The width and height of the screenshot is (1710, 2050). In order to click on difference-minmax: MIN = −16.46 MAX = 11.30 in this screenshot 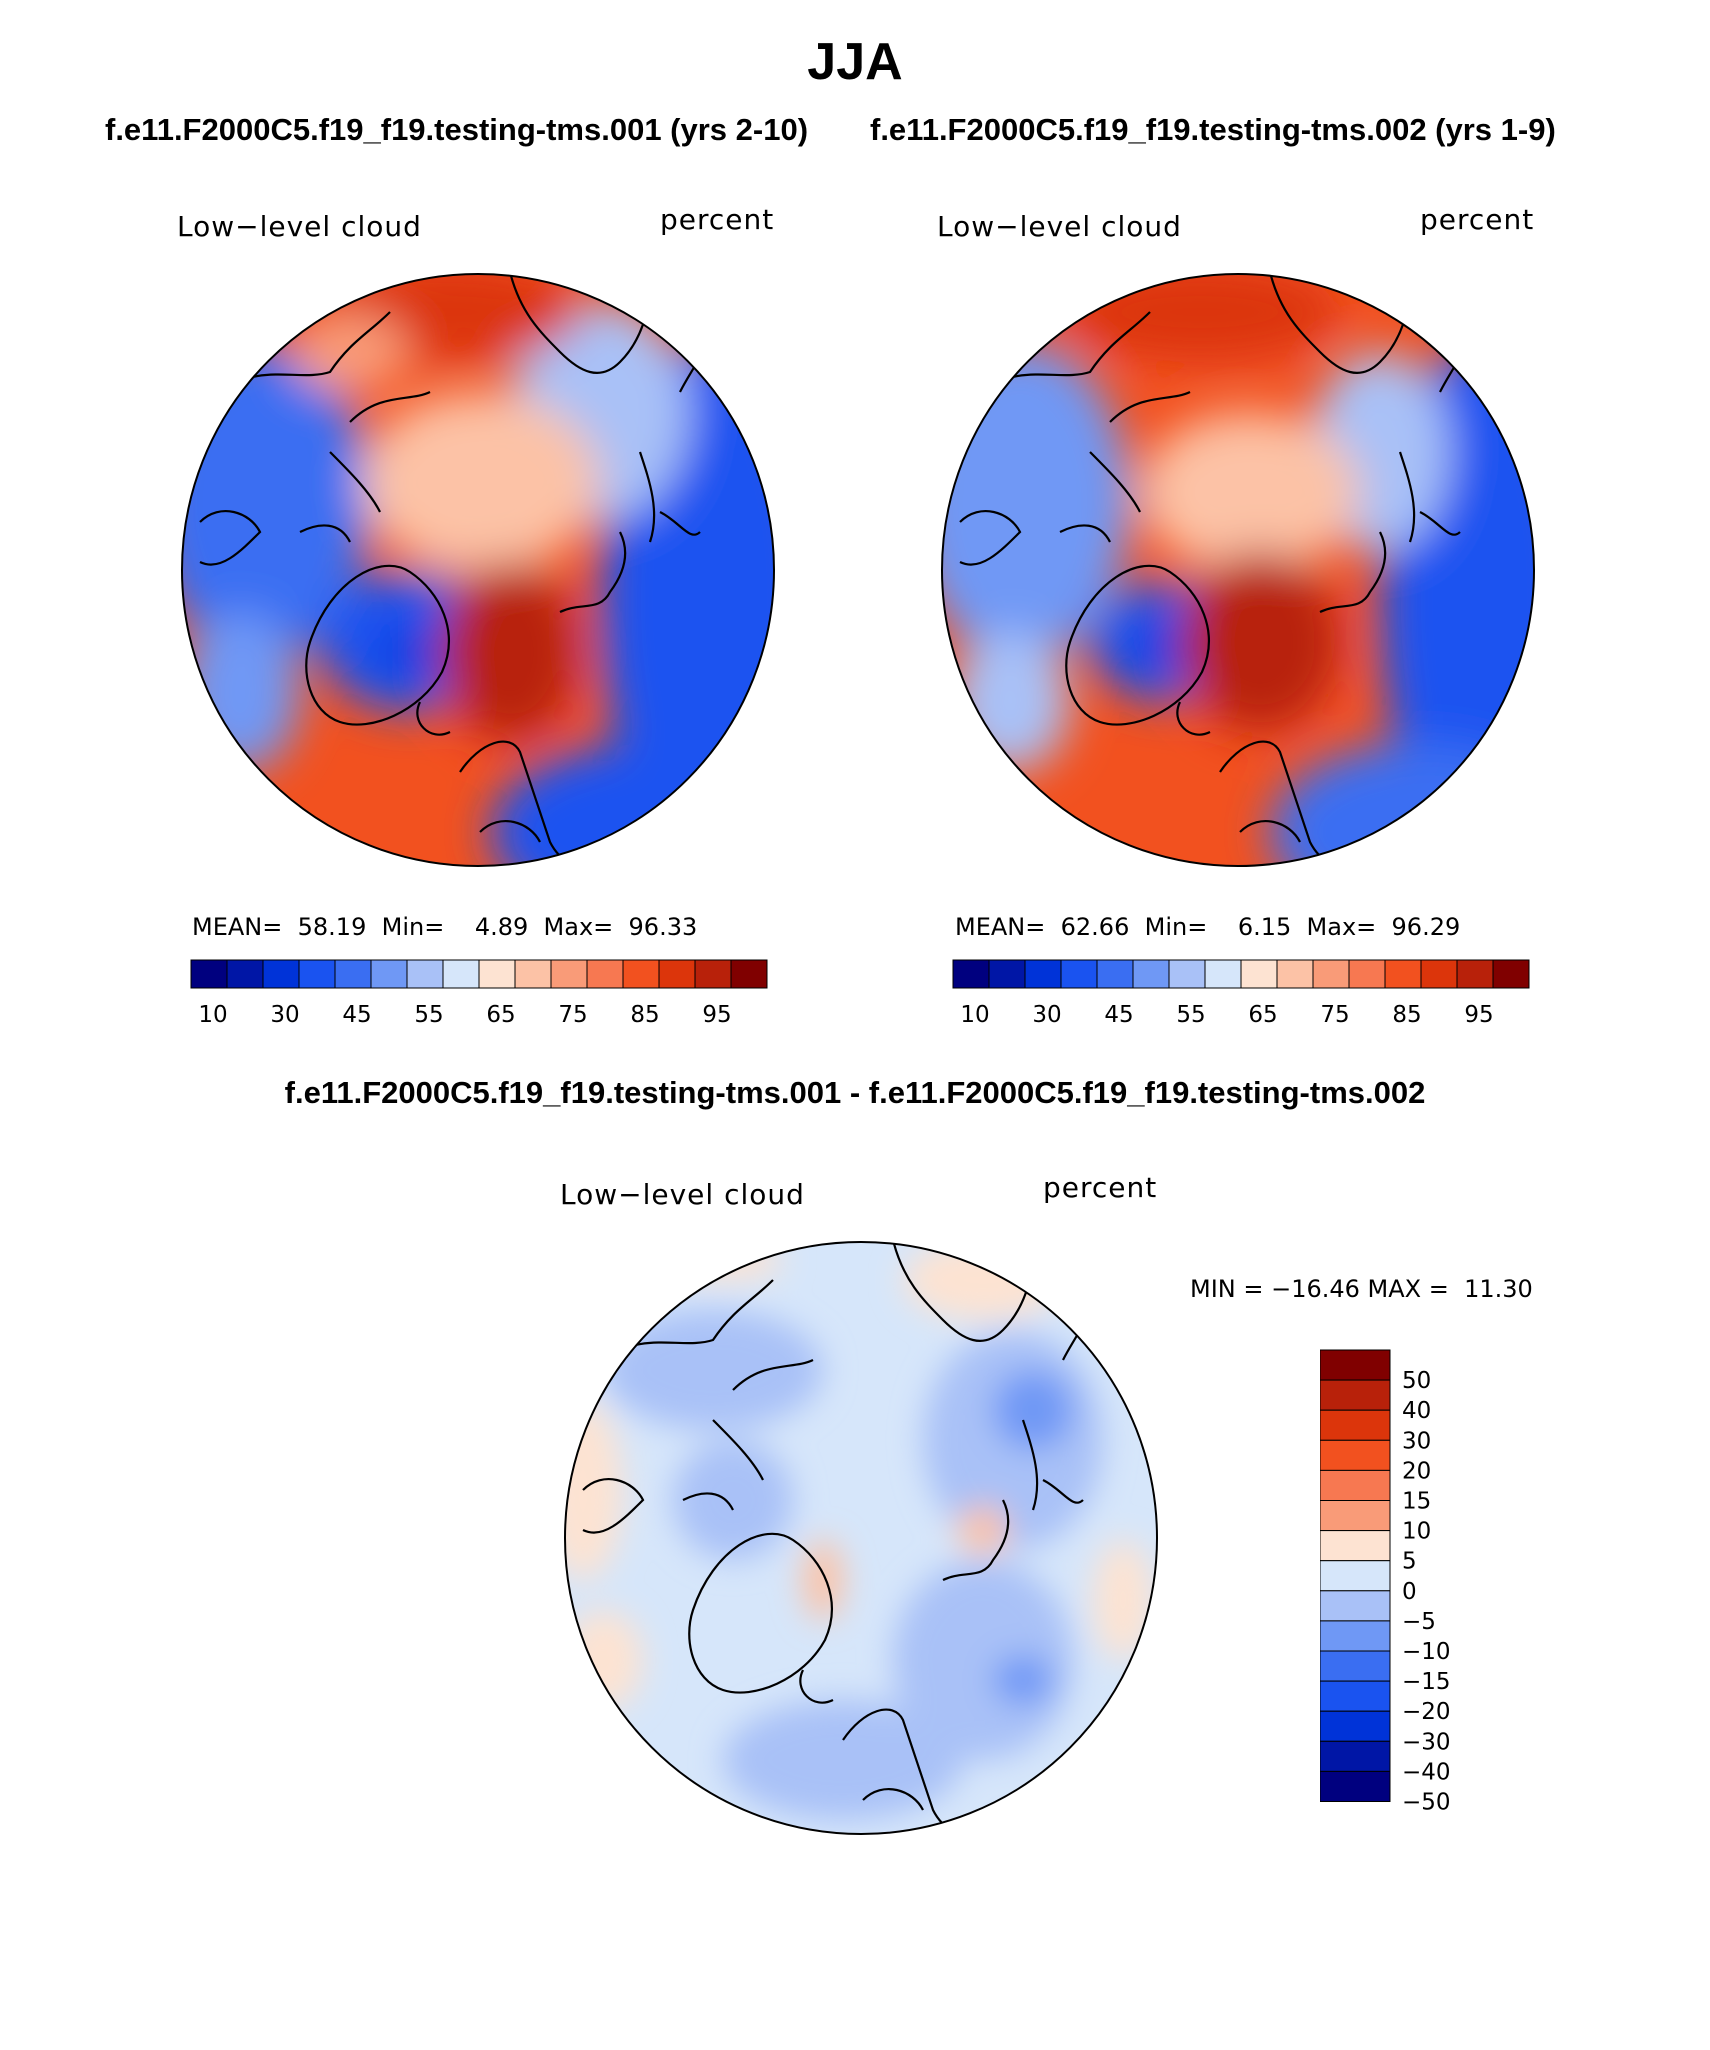, I will do `click(1361, 1289)`.